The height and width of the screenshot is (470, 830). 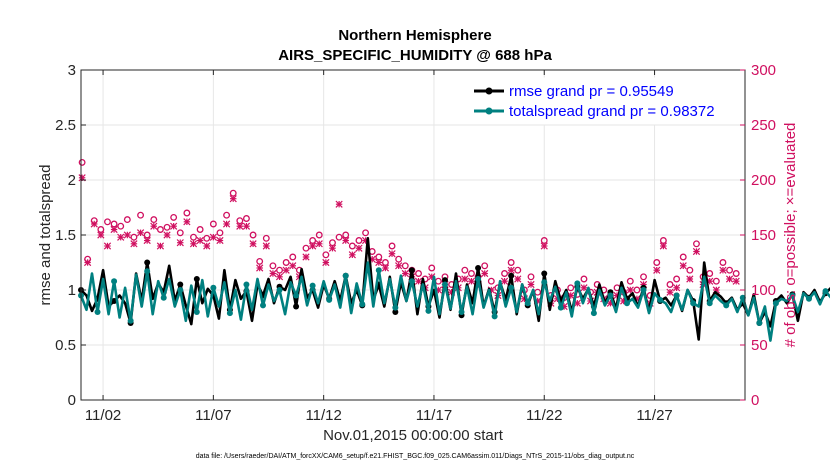 What do you see at coordinates (763, 290) in the screenshot?
I see `right-y-tick-label-2: 100` at bounding box center [763, 290].